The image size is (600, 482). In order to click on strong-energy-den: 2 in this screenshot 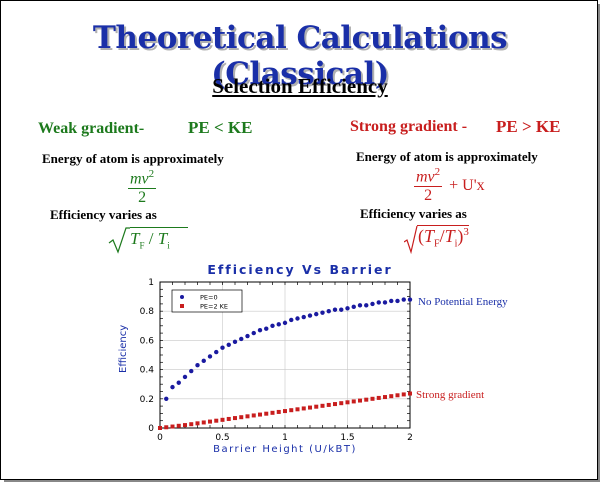, I will do `click(428, 196)`.